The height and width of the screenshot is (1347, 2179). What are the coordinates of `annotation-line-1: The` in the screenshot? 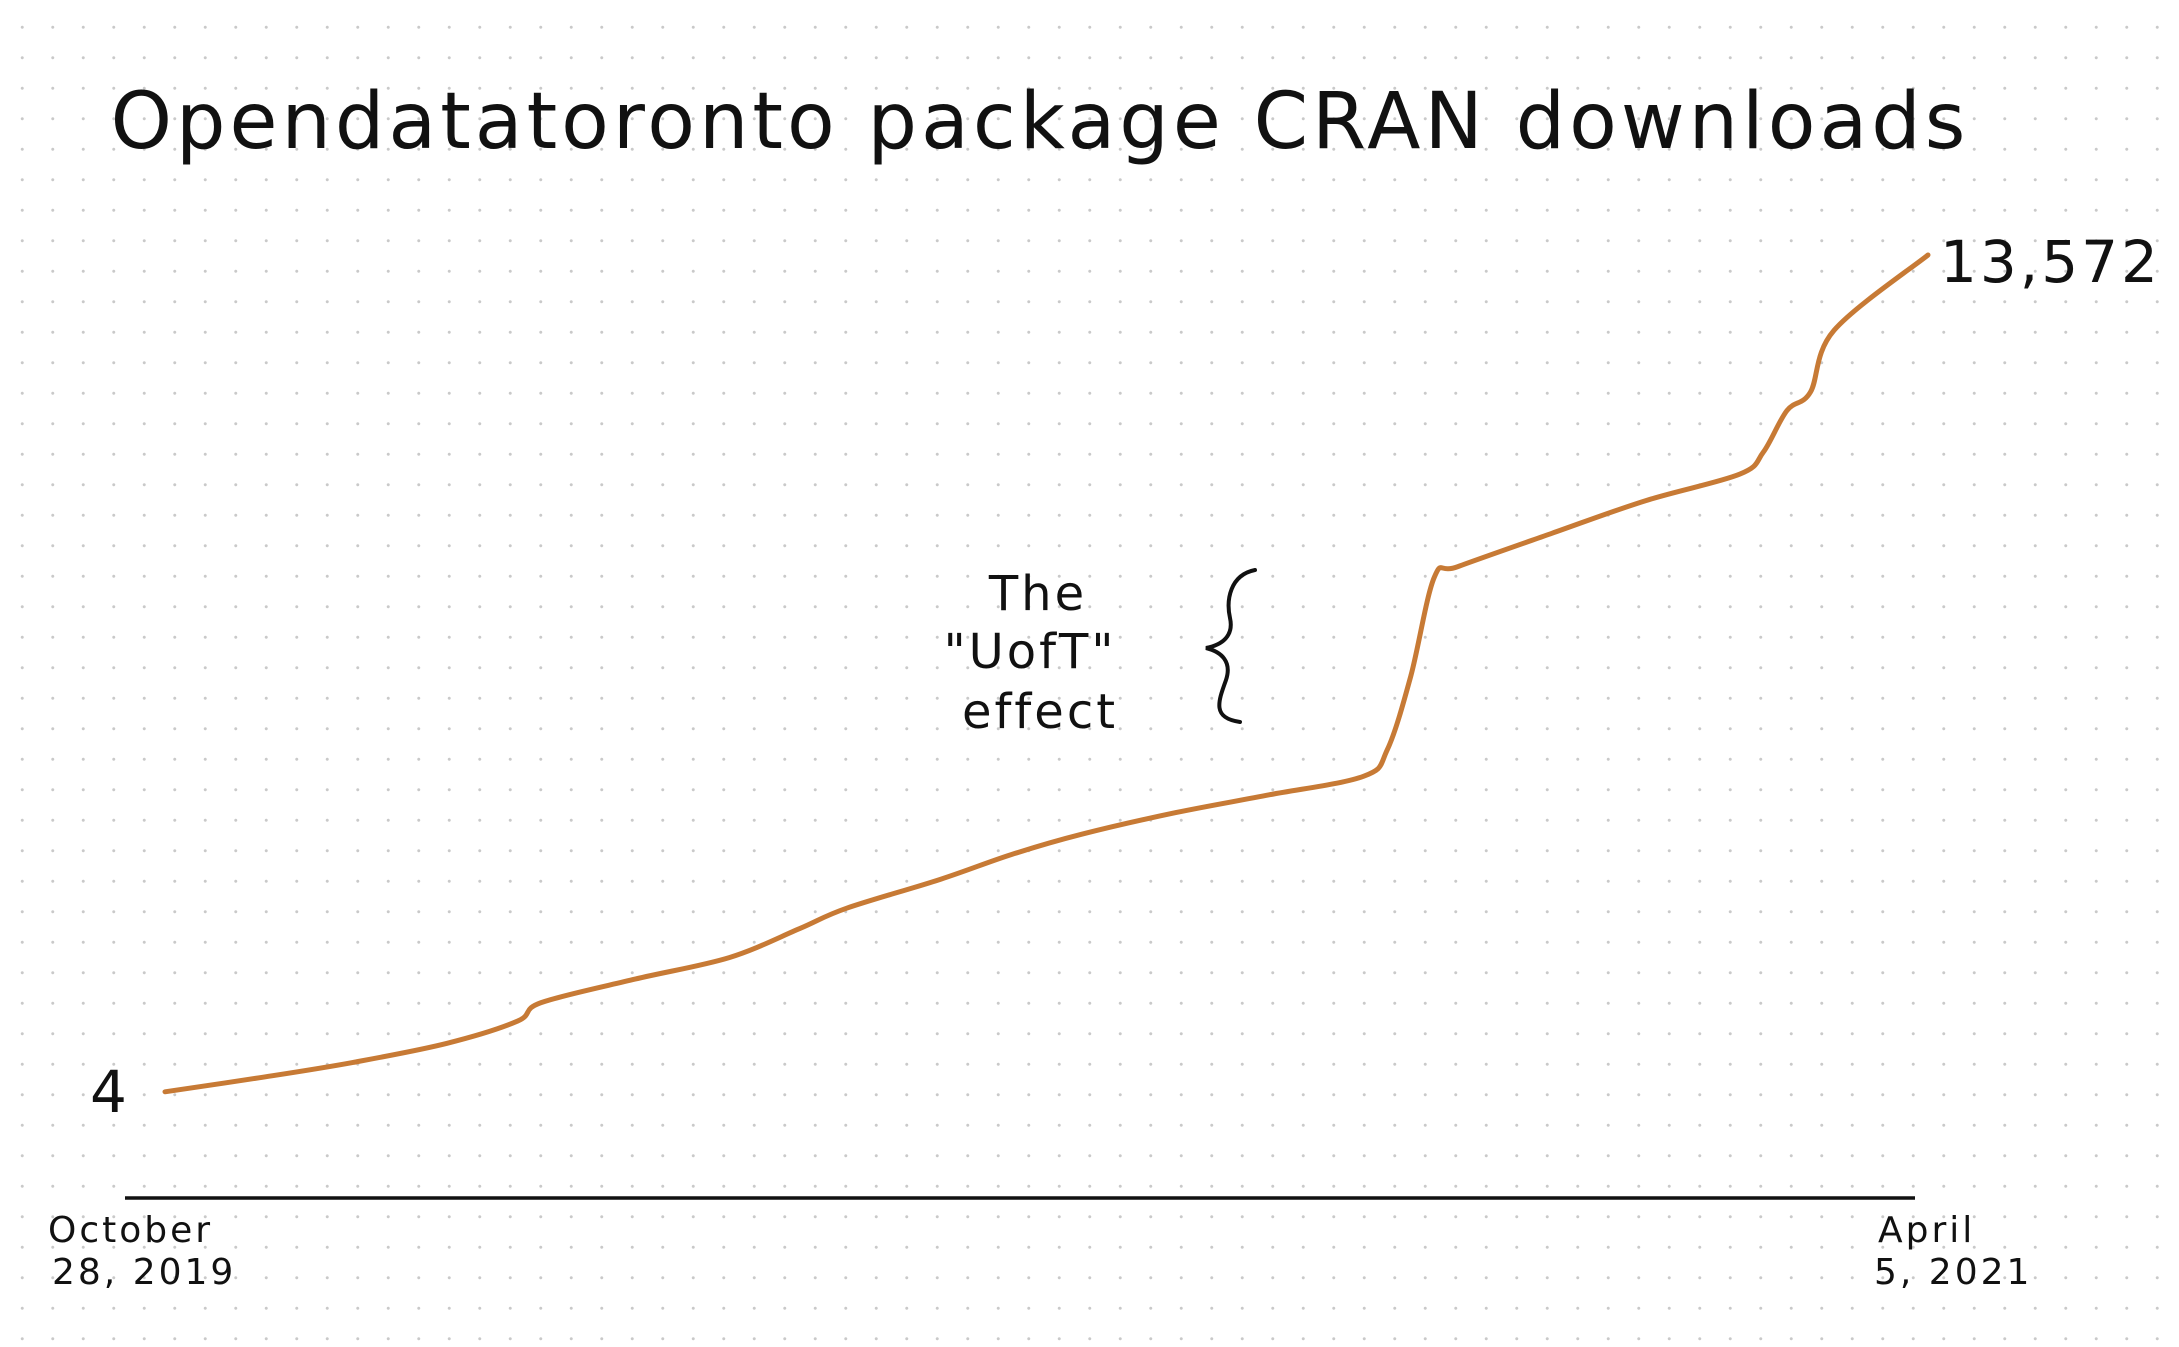 It's located at (1037, 594).